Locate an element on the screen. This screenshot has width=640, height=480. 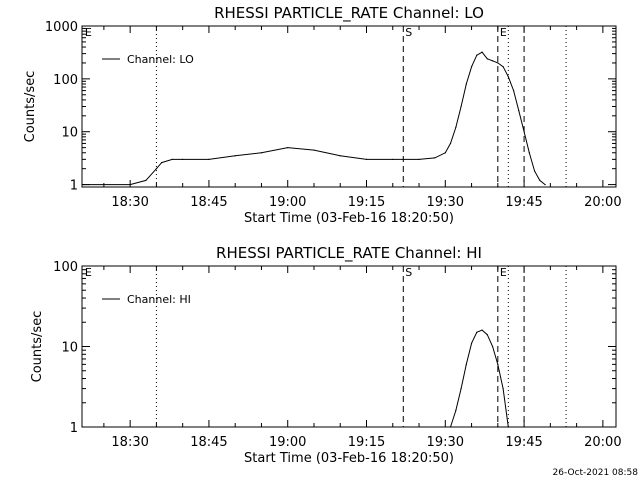
y-tick-label: 1000 is located at coordinates (61, 27).